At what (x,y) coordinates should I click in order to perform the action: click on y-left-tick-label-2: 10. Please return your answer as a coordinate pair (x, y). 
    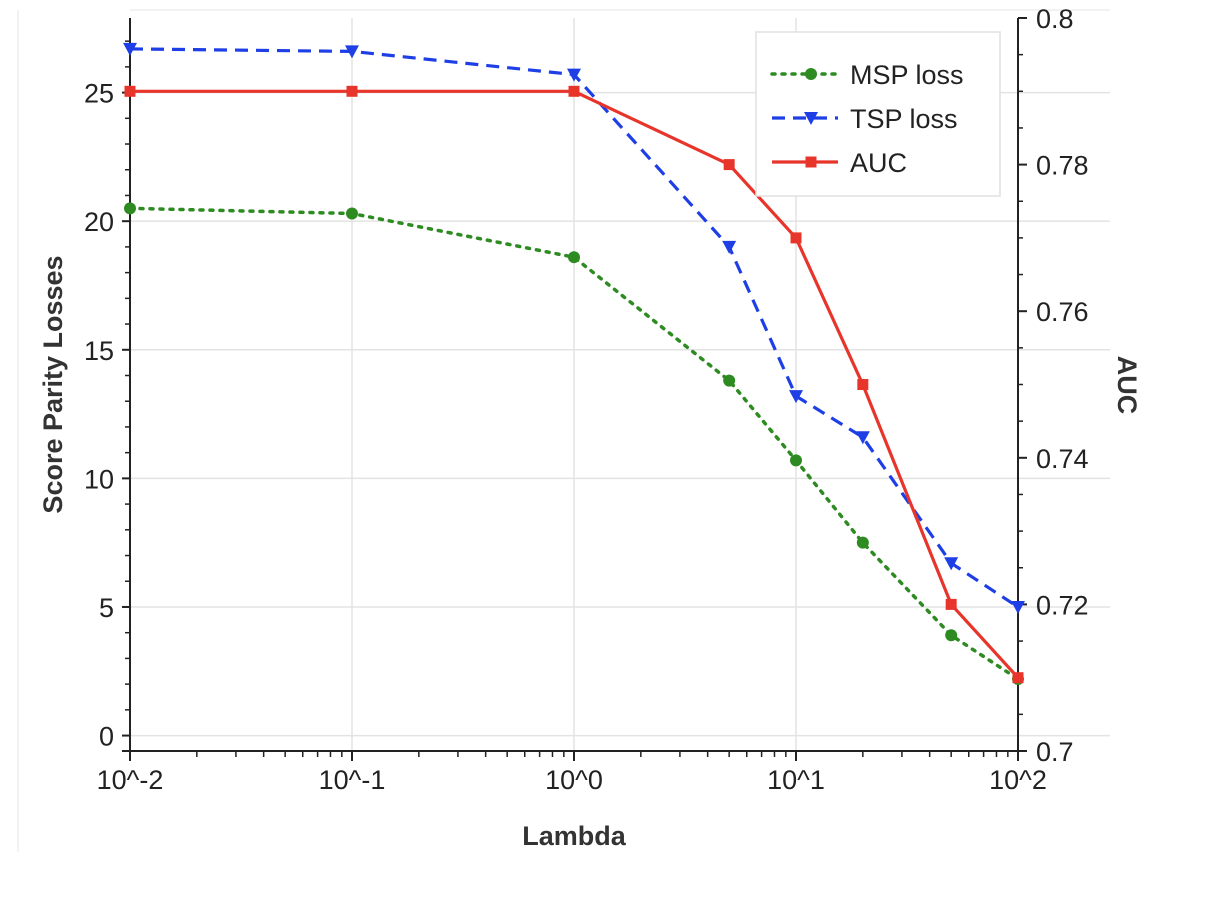
    Looking at the image, I should click on (99, 479).